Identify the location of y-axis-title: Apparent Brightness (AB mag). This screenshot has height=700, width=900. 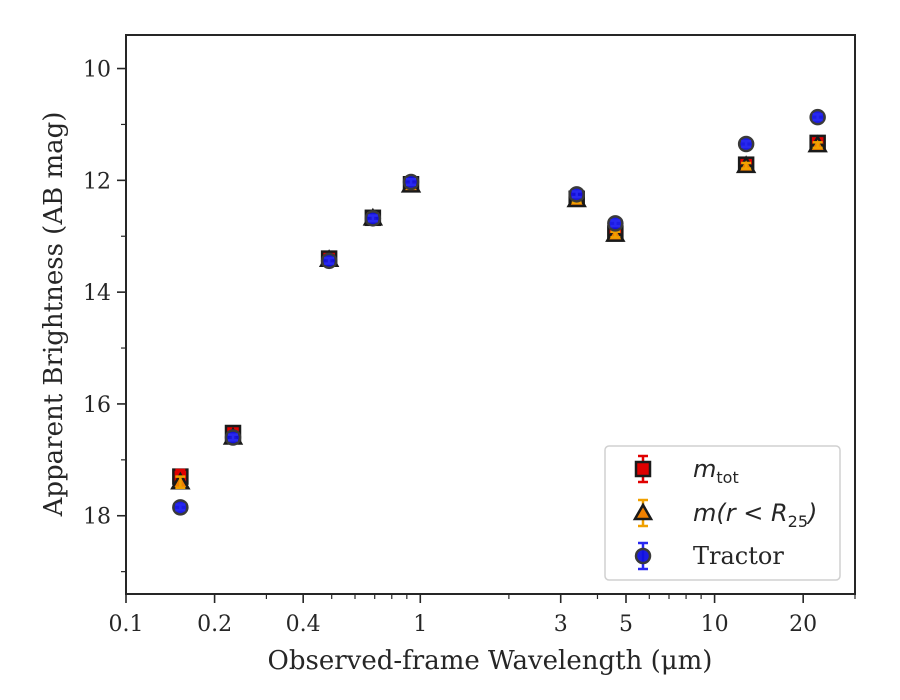
(54, 315).